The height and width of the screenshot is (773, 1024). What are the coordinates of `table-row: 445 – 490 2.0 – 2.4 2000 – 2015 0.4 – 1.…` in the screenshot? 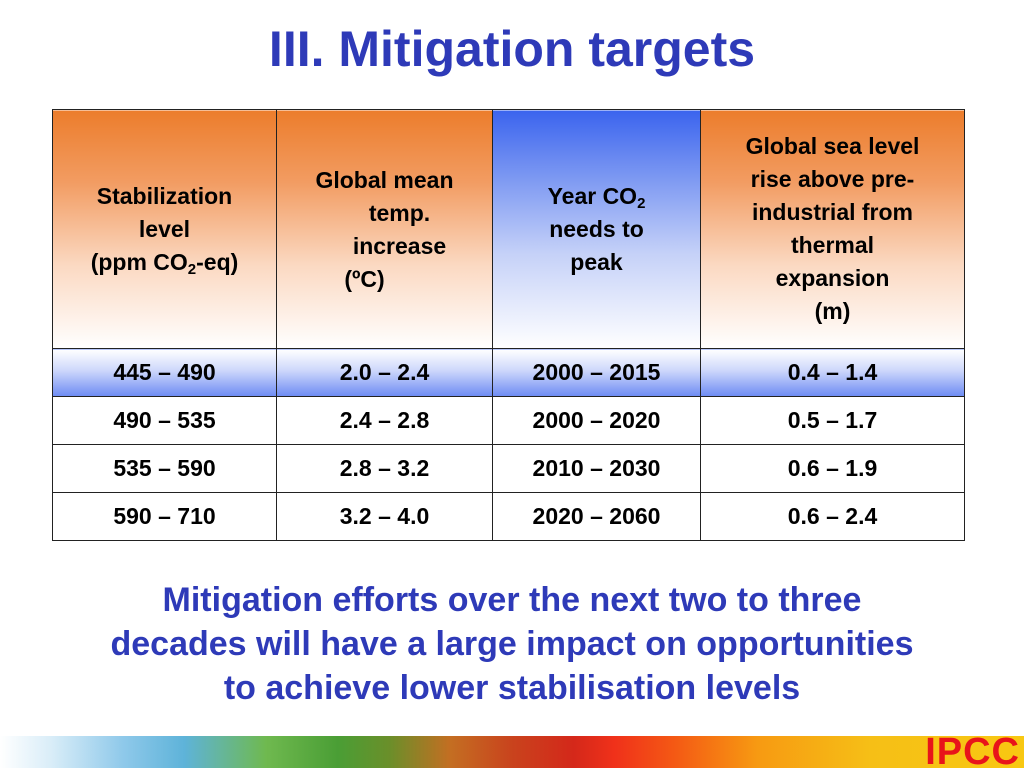 It's located at (508, 372).